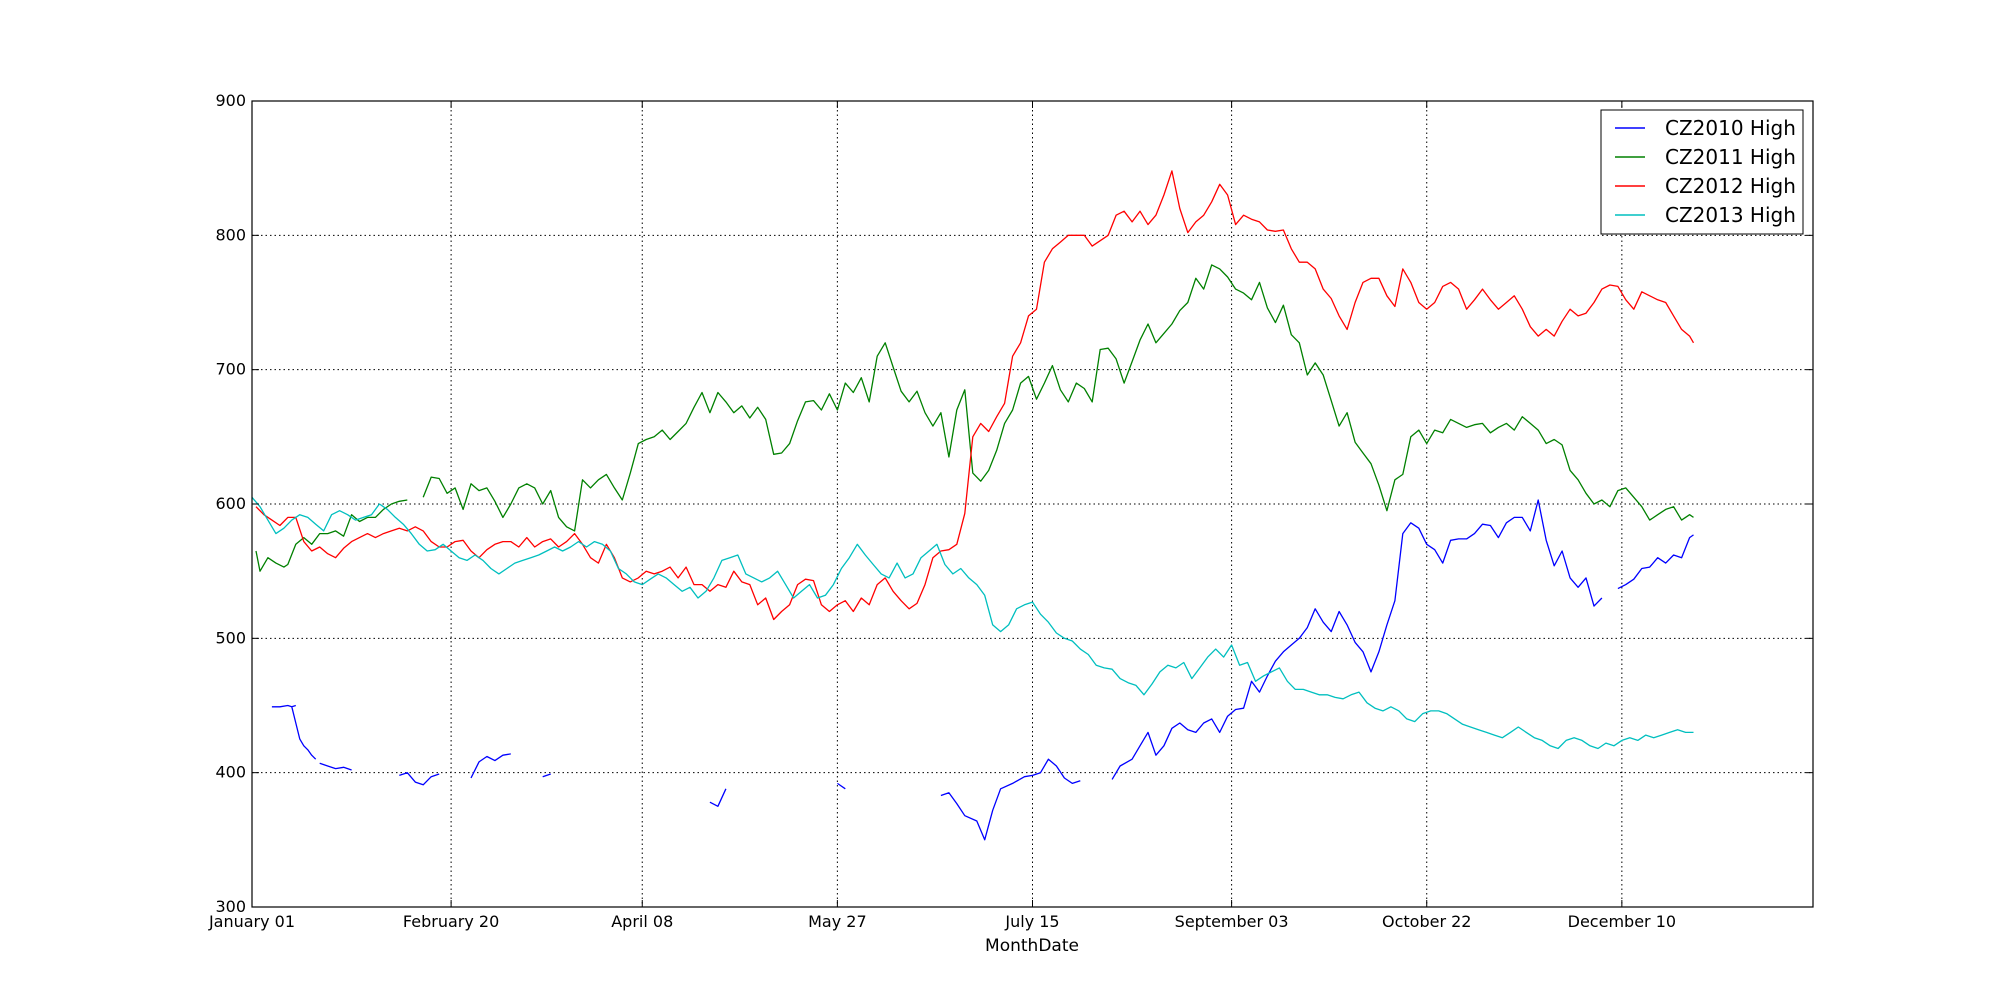  Describe the element at coordinates (1426, 921) in the screenshot. I see `x-tick-label: October 22` at that location.